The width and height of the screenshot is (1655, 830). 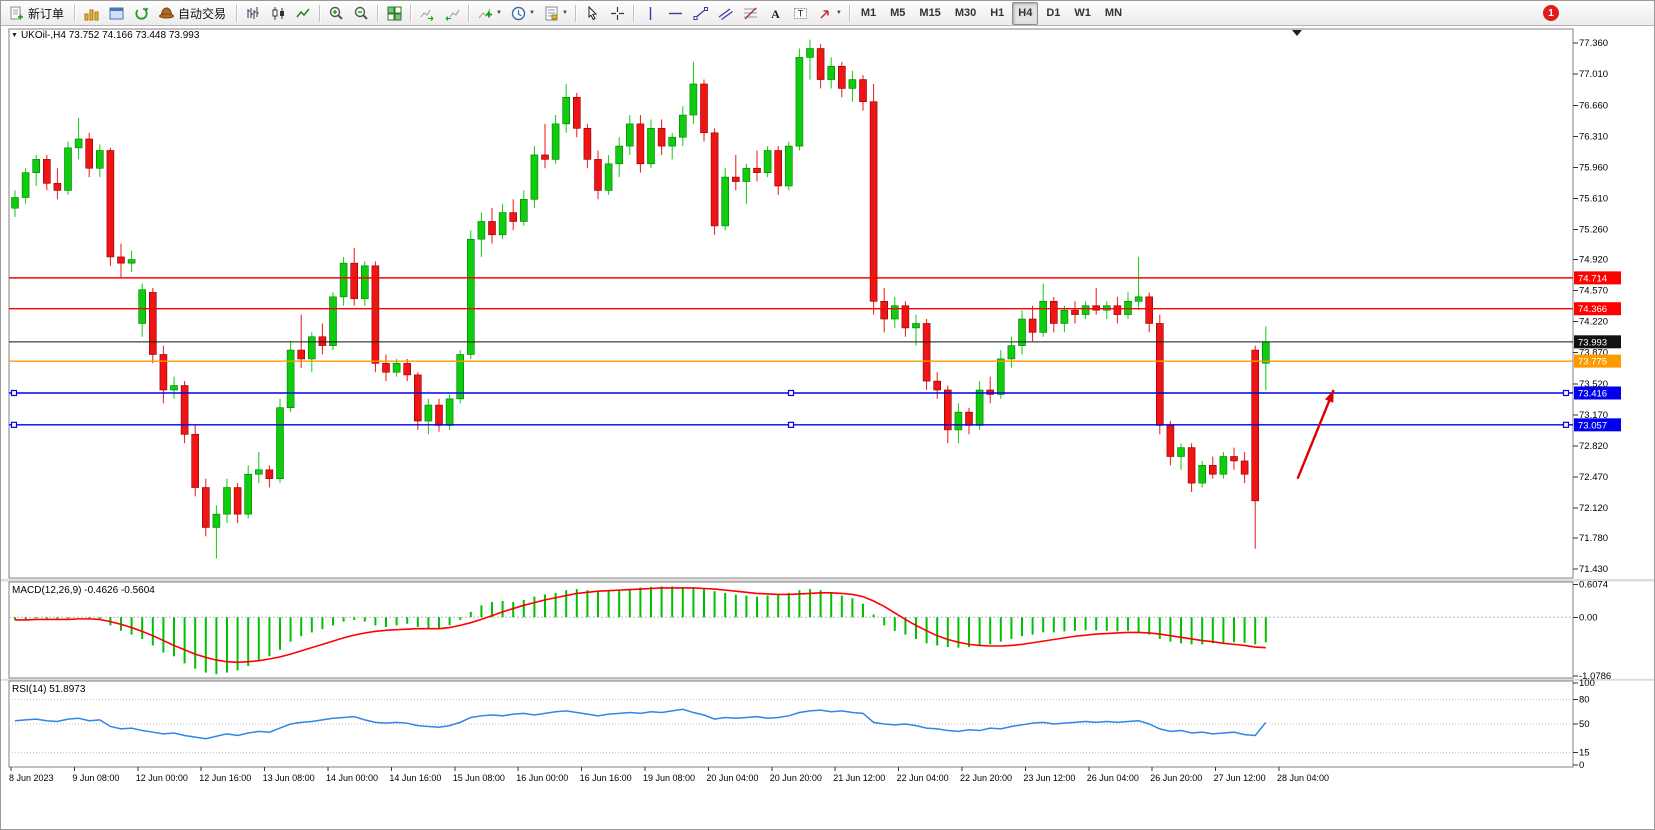 What do you see at coordinates (278, 13) in the screenshot?
I see `candlestick-chart-button` at bounding box center [278, 13].